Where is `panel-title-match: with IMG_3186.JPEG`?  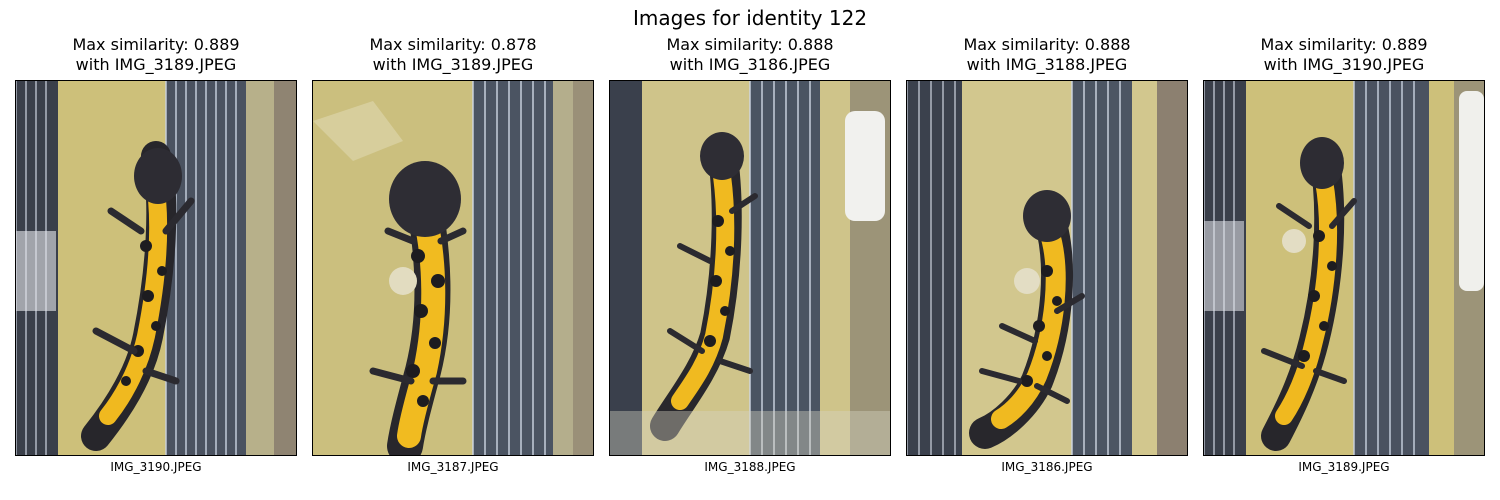
panel-title-match: with IMG_3186.JPEG is located at coordinates (750, 64).